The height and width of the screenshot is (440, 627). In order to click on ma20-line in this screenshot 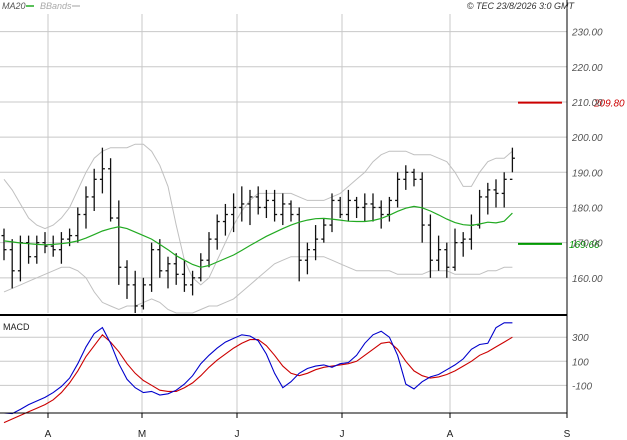, I will do `click(258, 236)`.